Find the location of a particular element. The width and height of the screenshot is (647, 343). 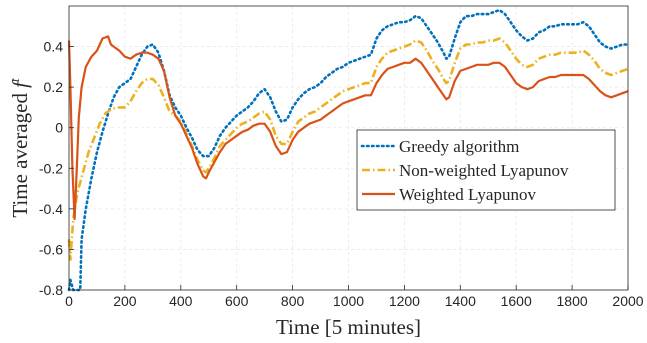

y-tick-label: -0.2 is located at coordinates (51, 168).